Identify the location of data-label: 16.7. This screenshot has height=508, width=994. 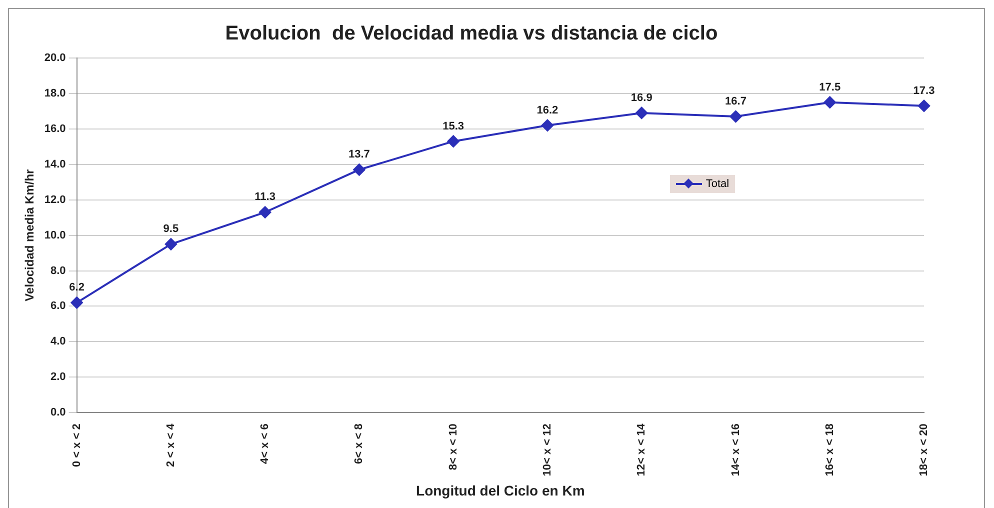
(735, 102).